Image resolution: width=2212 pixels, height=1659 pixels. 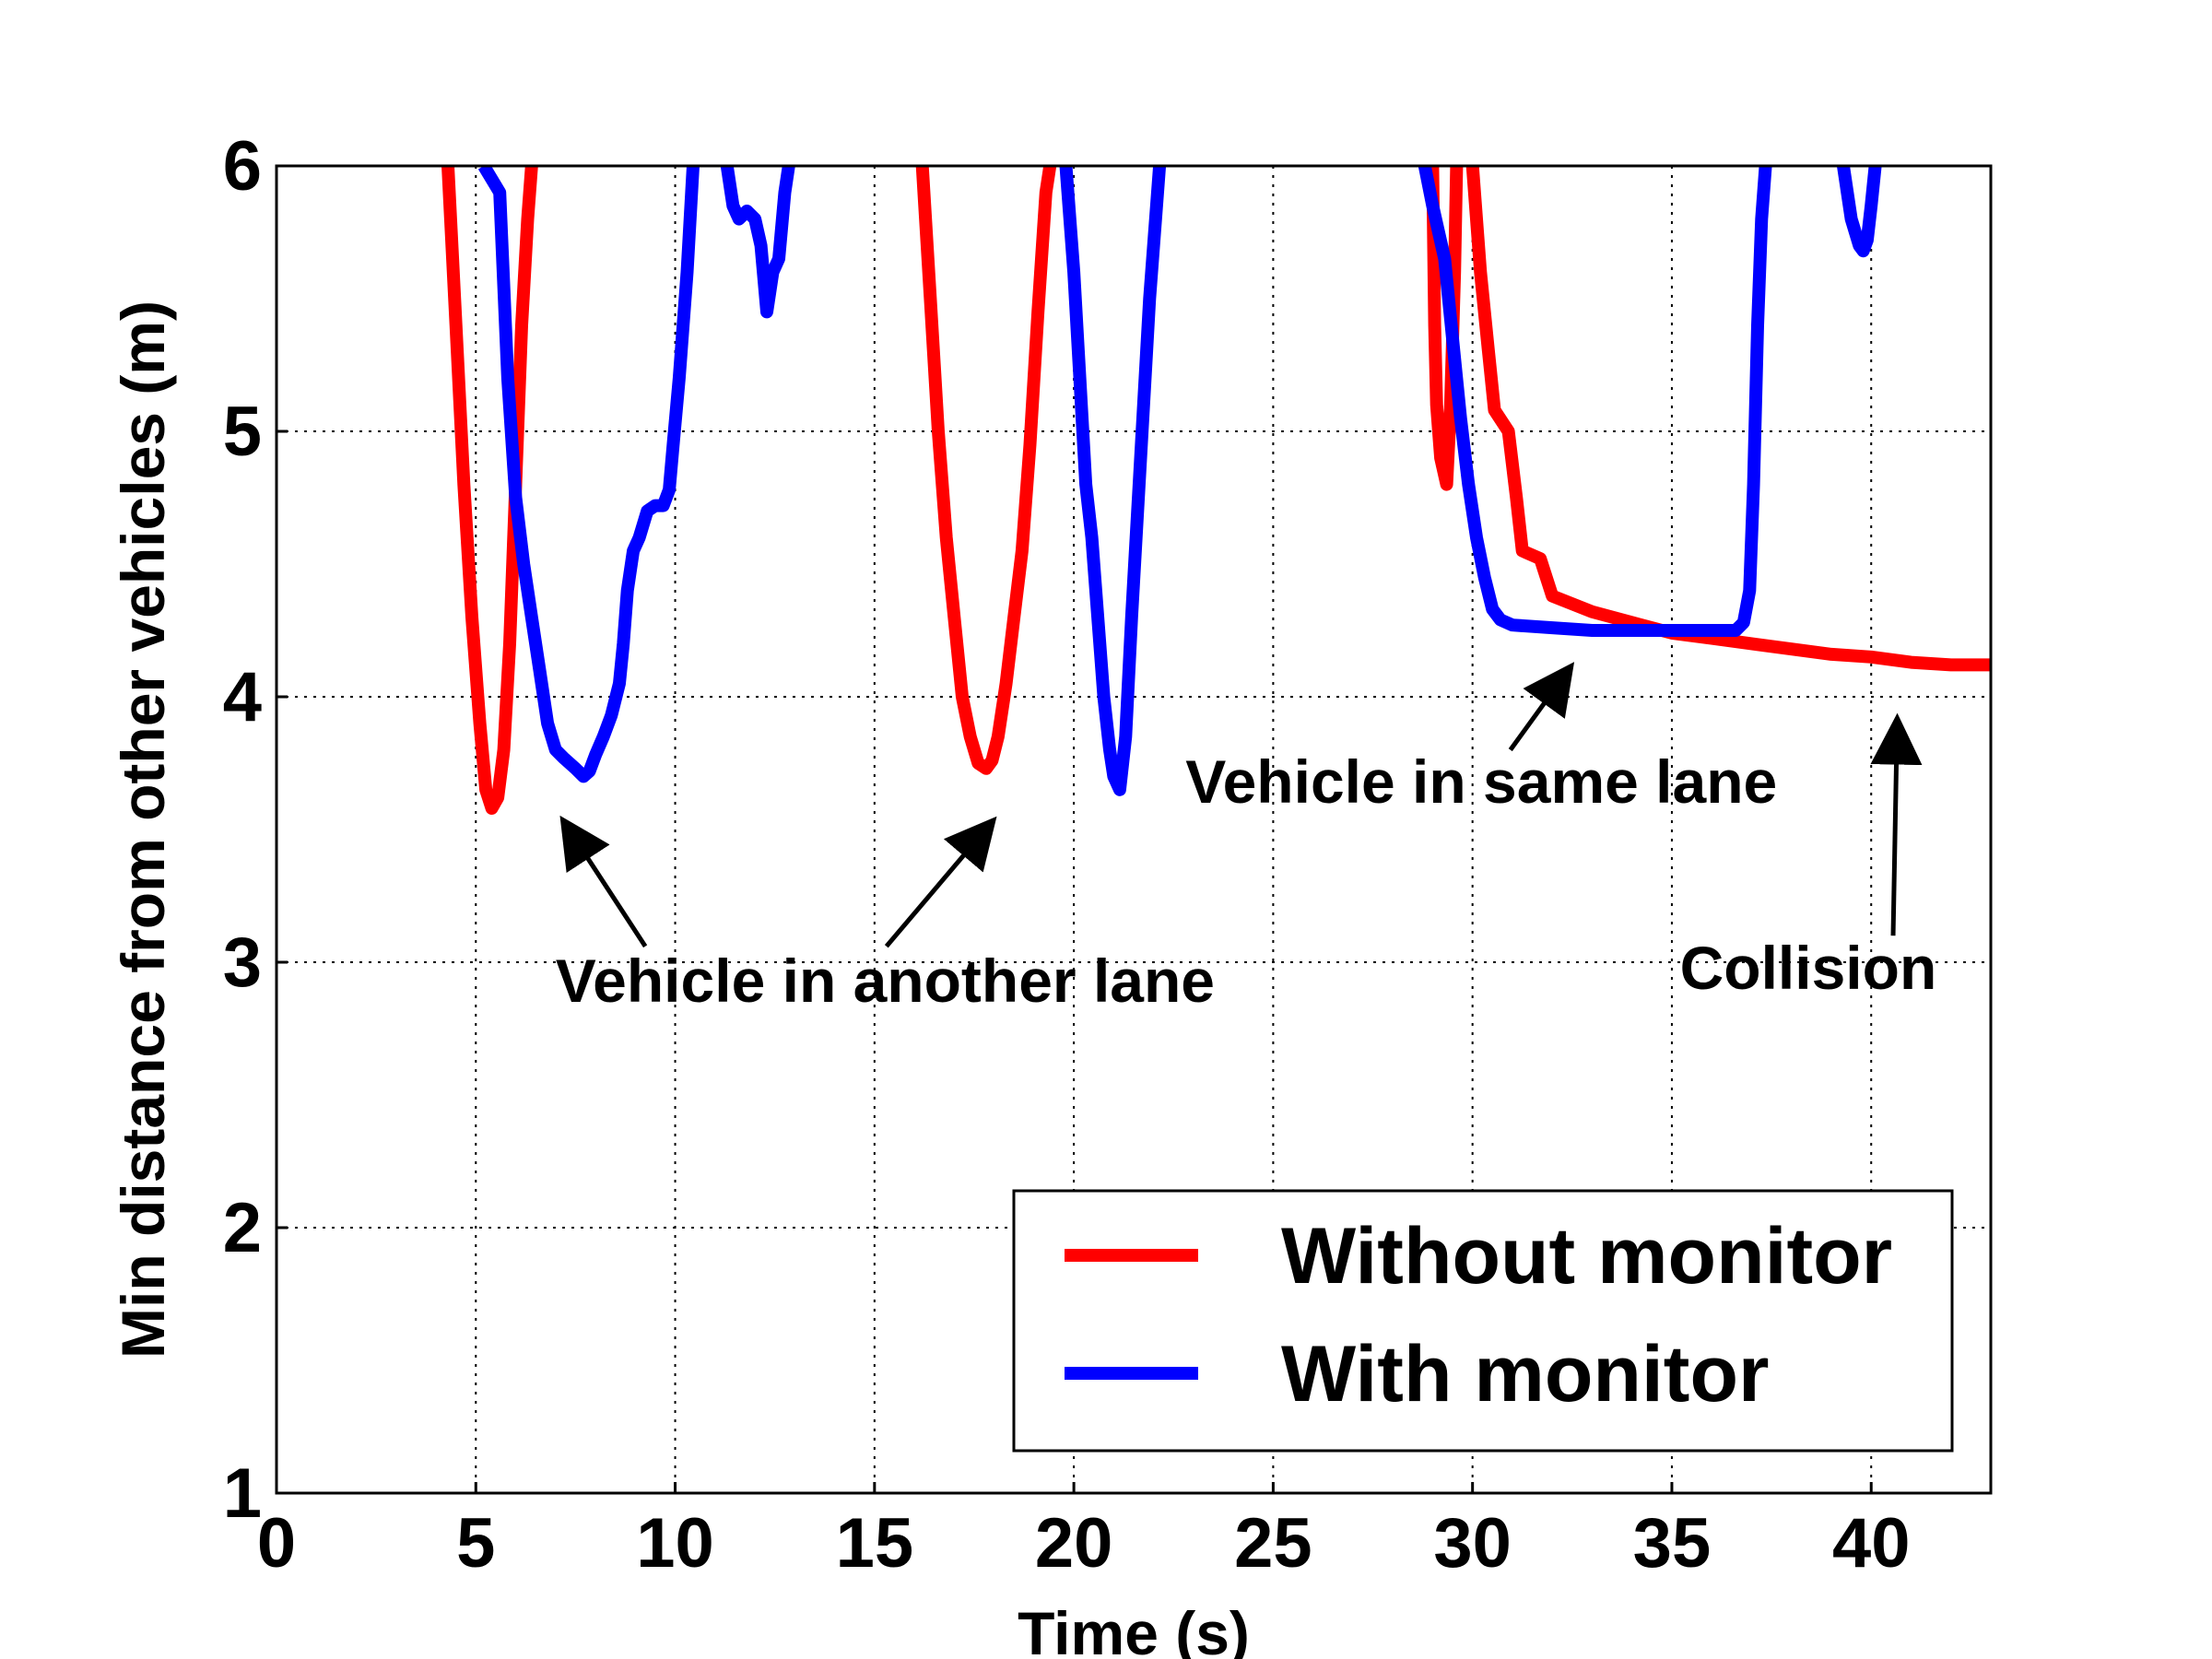 I want to click on x-axis-label: Time (s), so click(x=1134, y=1629).